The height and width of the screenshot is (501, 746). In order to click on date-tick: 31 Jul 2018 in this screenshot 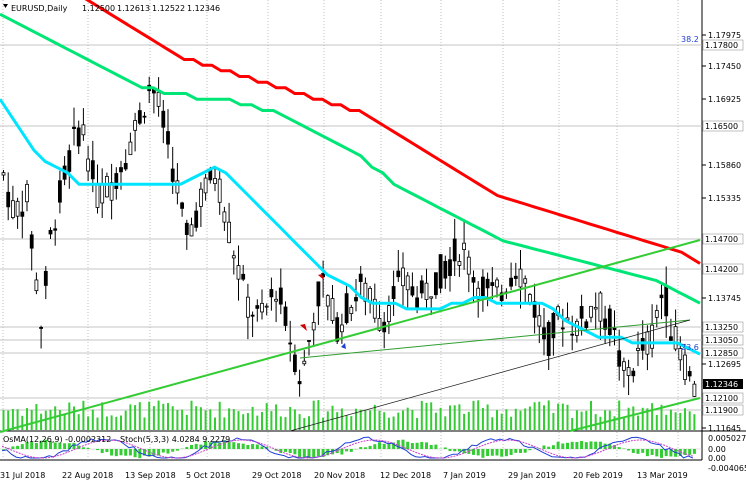, I will do `click(22, 475)`.